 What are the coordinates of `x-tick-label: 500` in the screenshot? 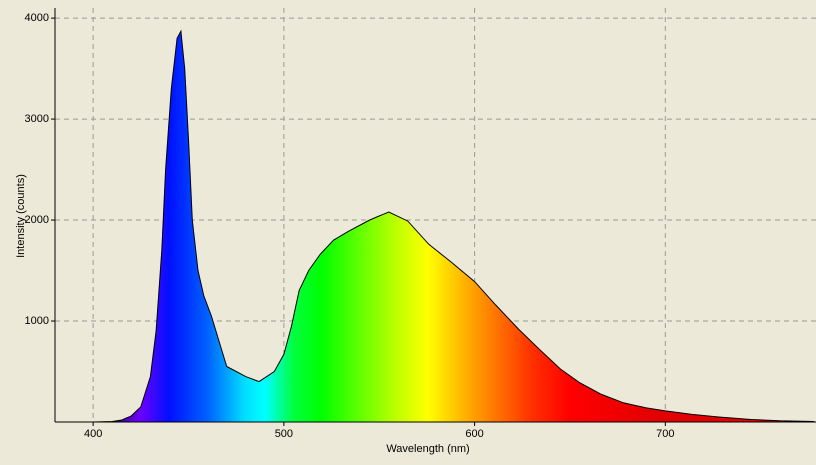 It's located at (284, 434).